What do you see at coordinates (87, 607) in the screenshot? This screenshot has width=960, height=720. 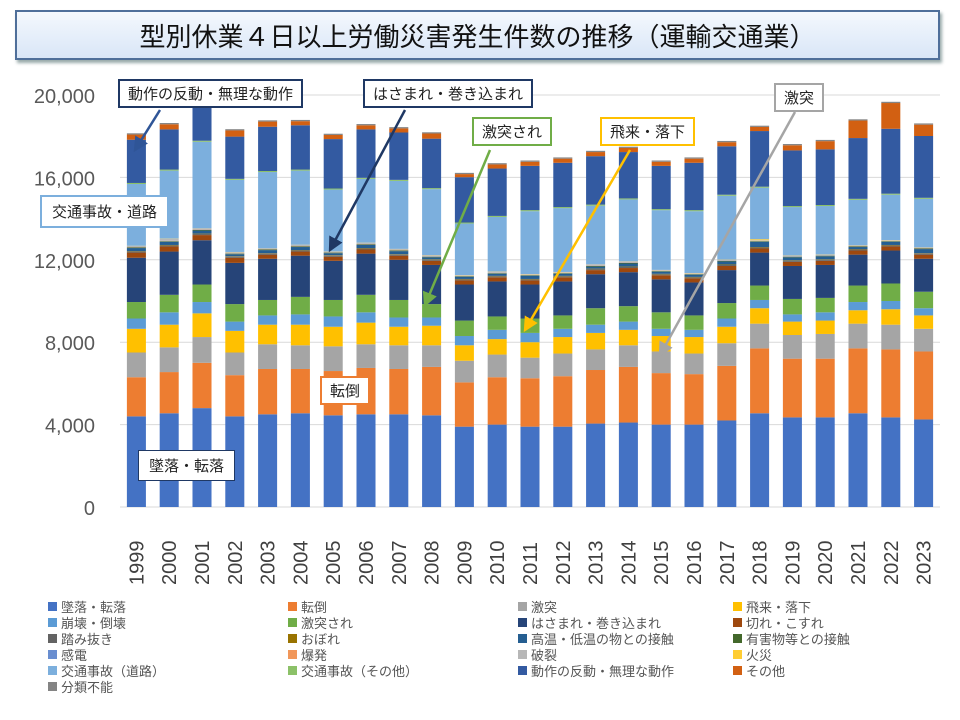 I see `legend-item: 墜落・転落` at bounding box center [87, 607].